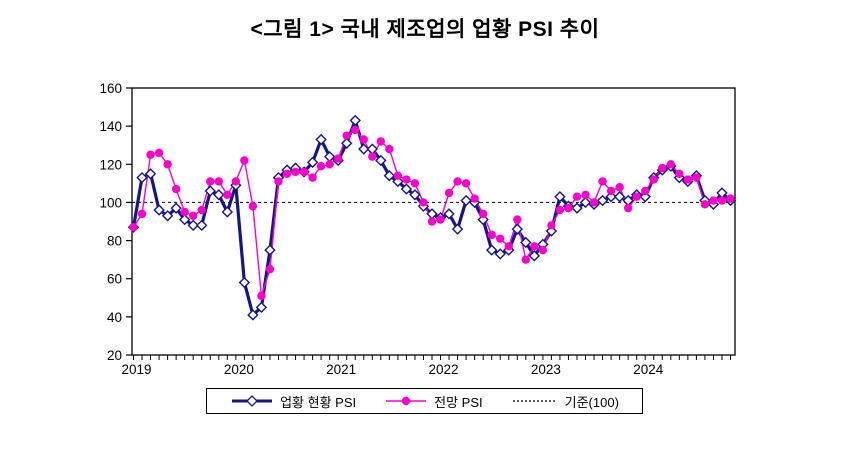  What do you see at coordinates (444, 369) in the screenshot?
I see `x-year-label: 2022` at bounding box center [444, 369].